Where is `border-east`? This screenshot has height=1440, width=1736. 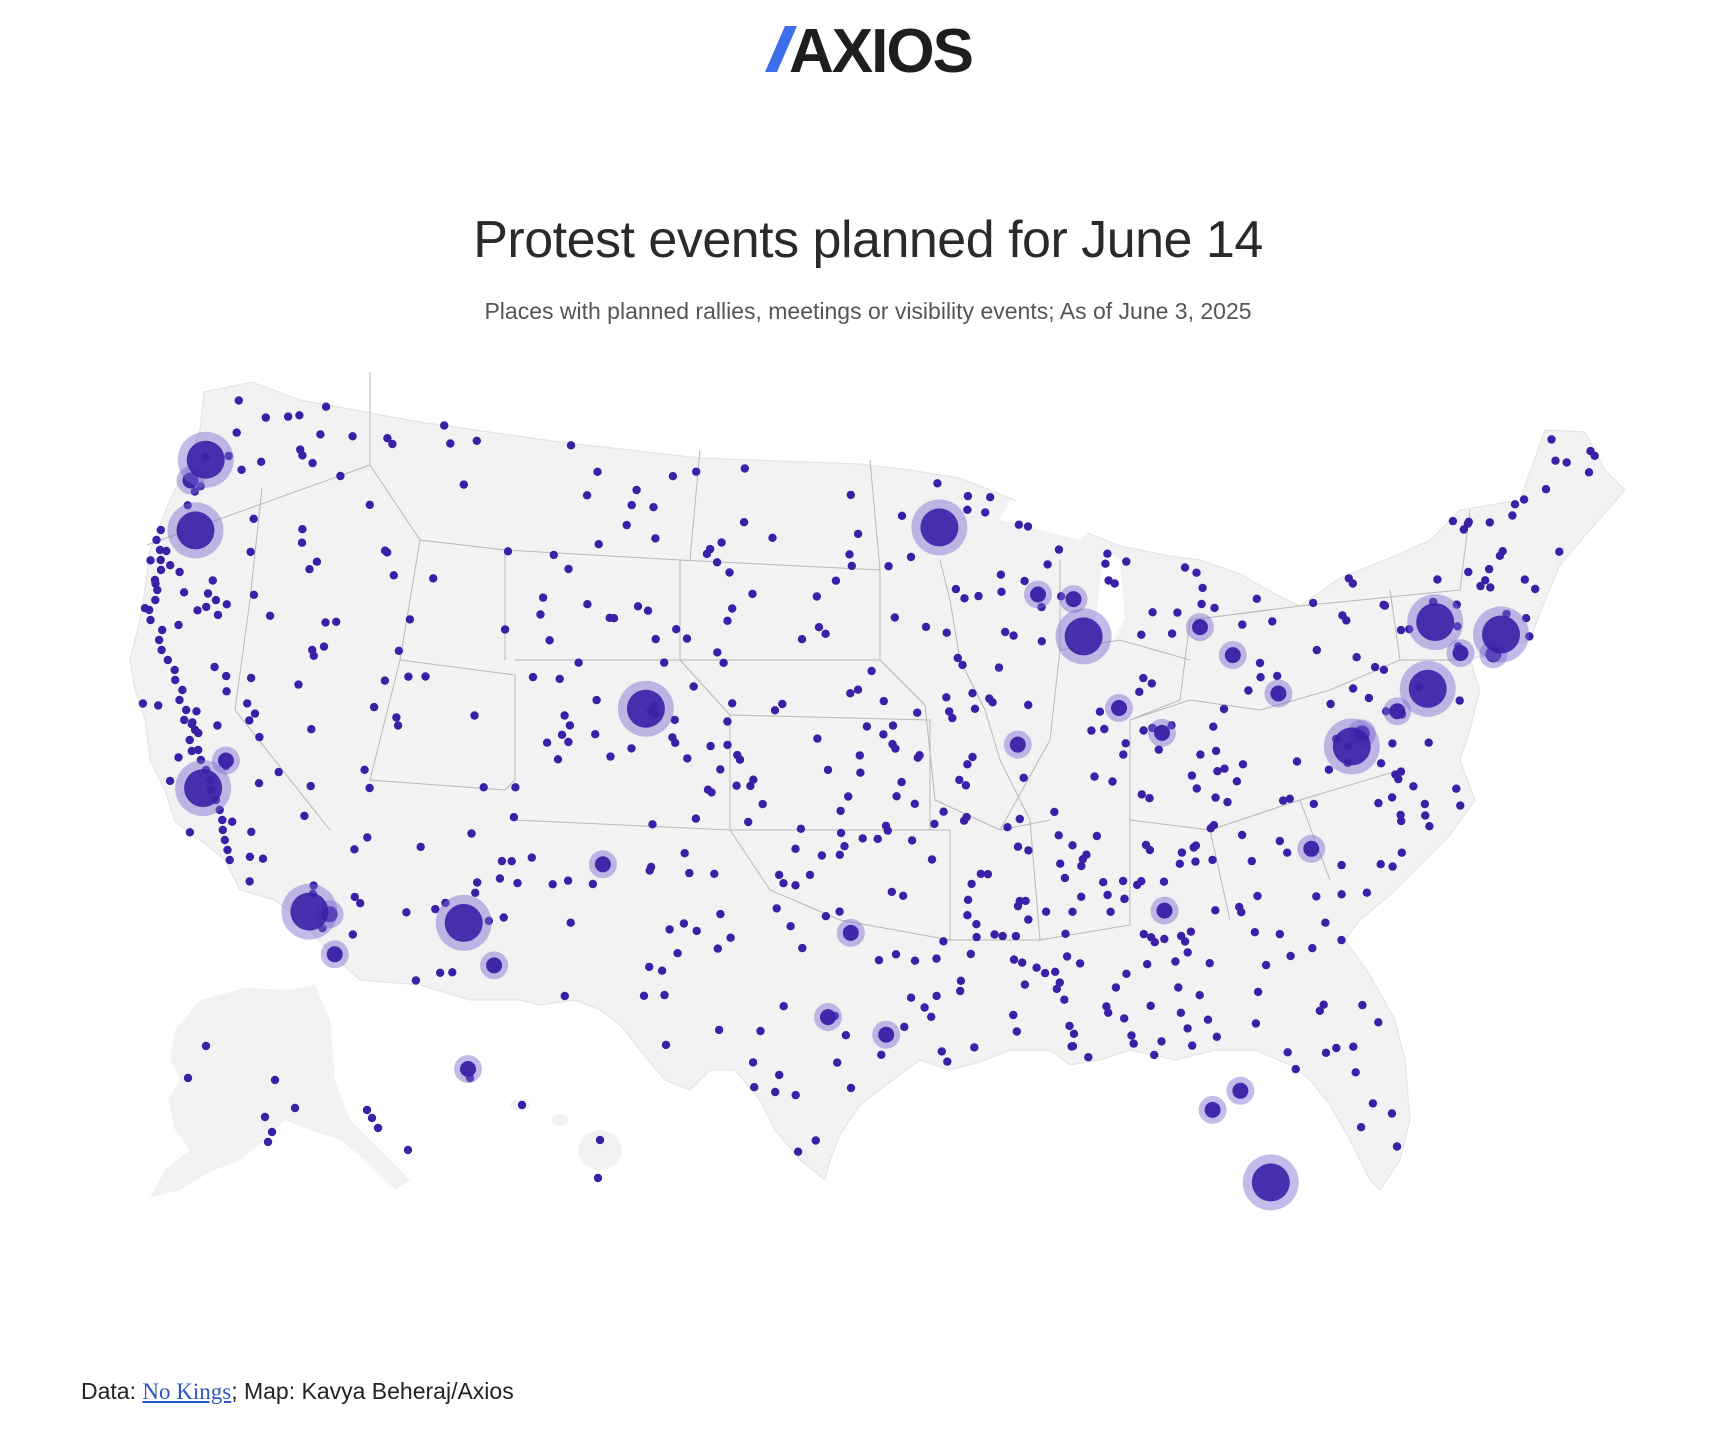
border-east is located at coordinates (1294, 790).